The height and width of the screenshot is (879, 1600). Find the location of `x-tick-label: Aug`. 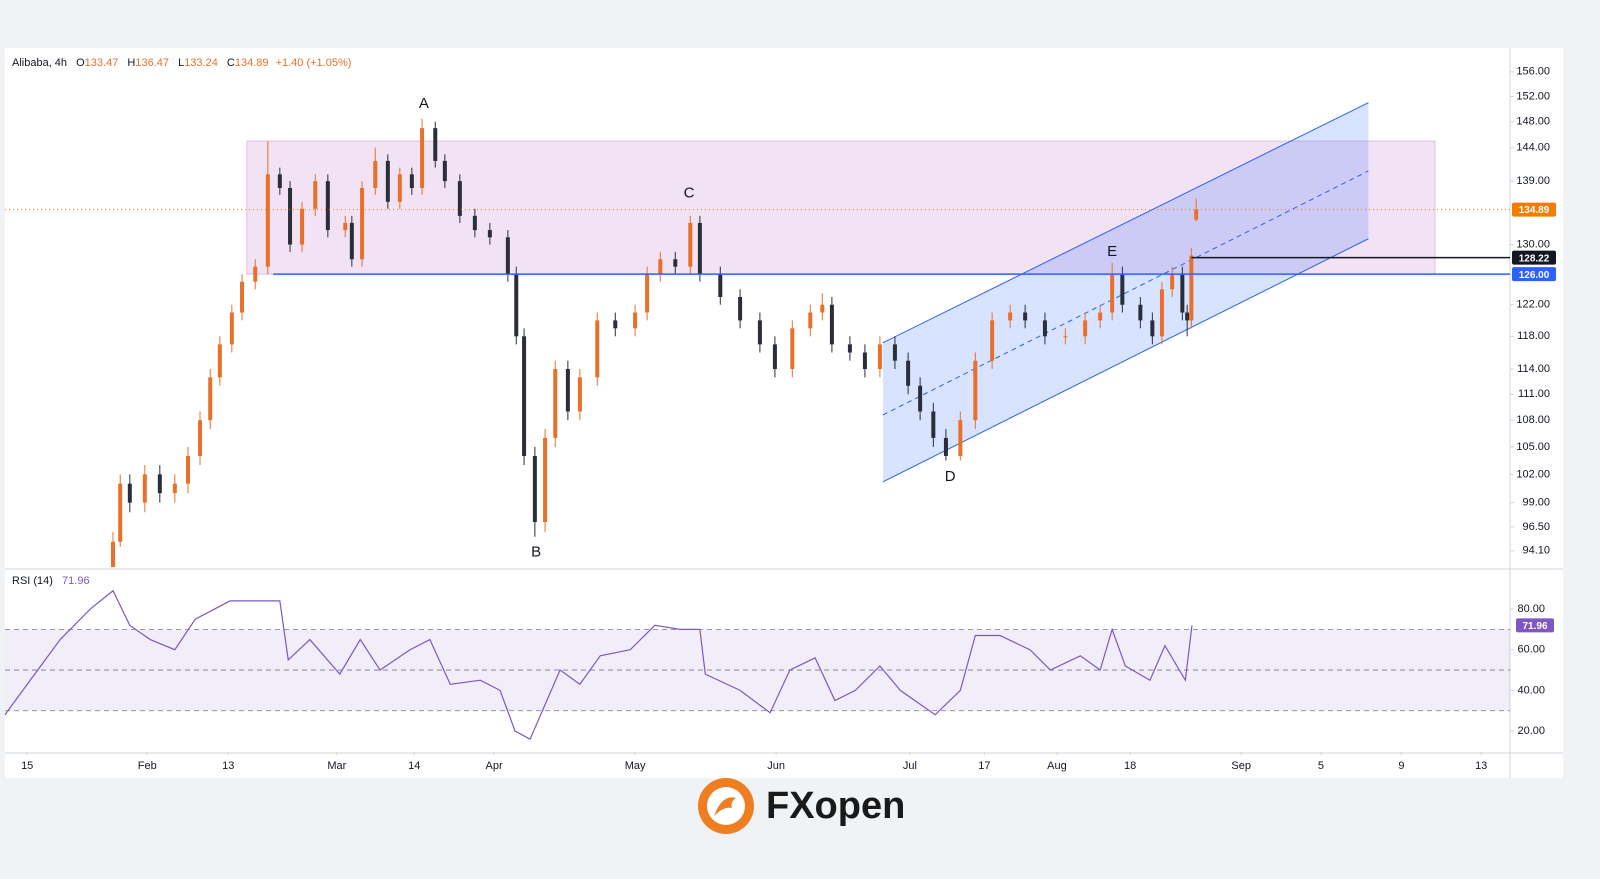

x-tick-label: Aug is located at coordinates (1057, 766).